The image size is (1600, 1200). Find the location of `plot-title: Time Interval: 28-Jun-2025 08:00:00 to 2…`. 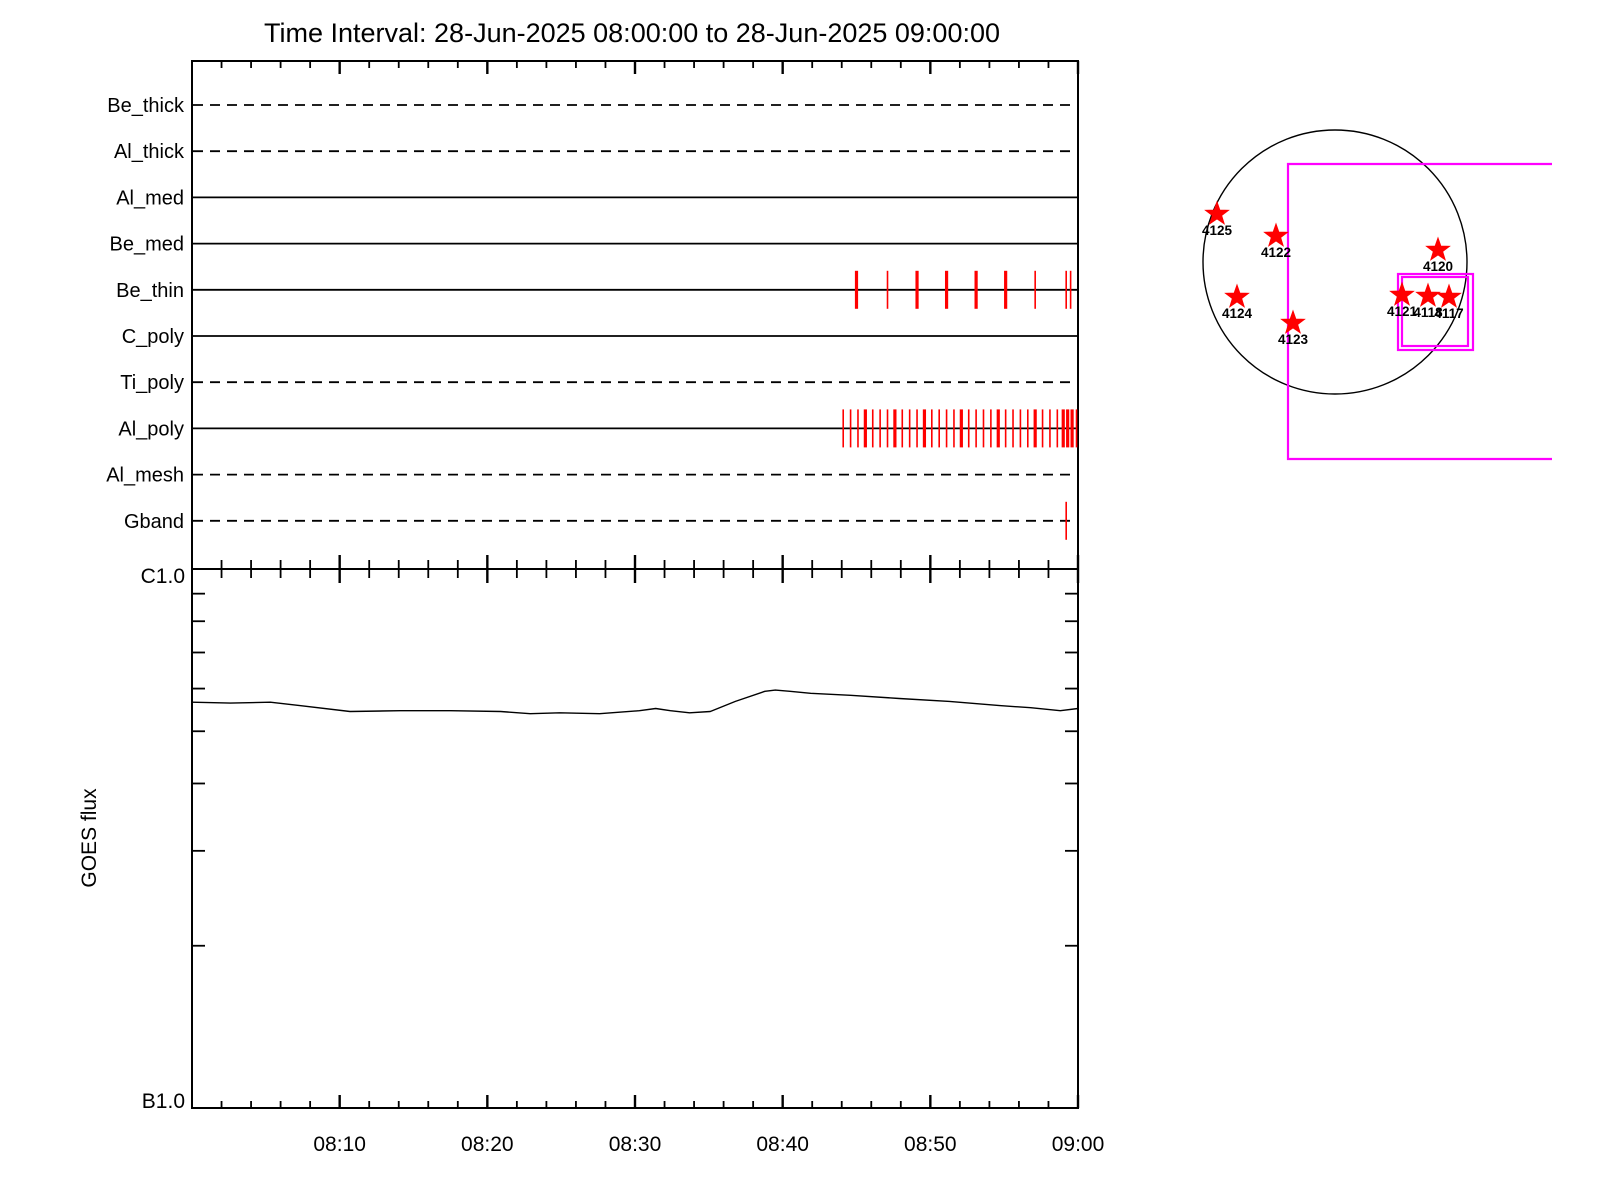

plot-title: Time Interval: 28-Jun-2025 08:00:00 to 2… is located at coordinates (632, 33).